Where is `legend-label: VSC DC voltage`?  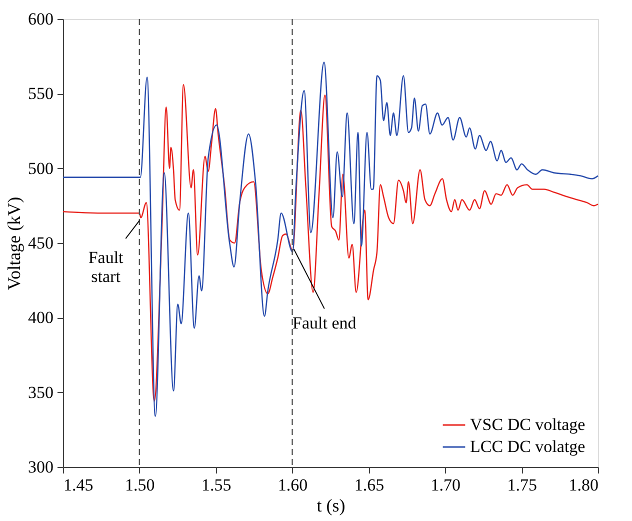 legend-label: VSC DC voltage is located at coordinates (528, 424).